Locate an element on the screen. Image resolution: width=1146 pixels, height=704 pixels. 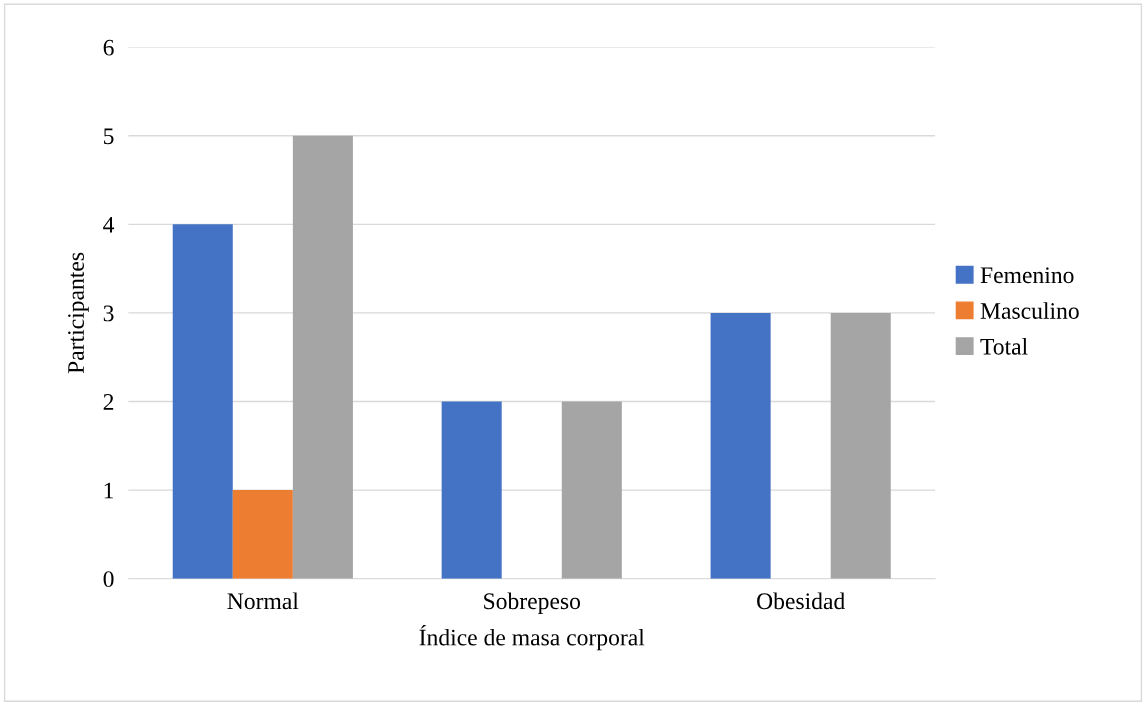
y-tick-label: 3 is located at coordinates (108, 313).